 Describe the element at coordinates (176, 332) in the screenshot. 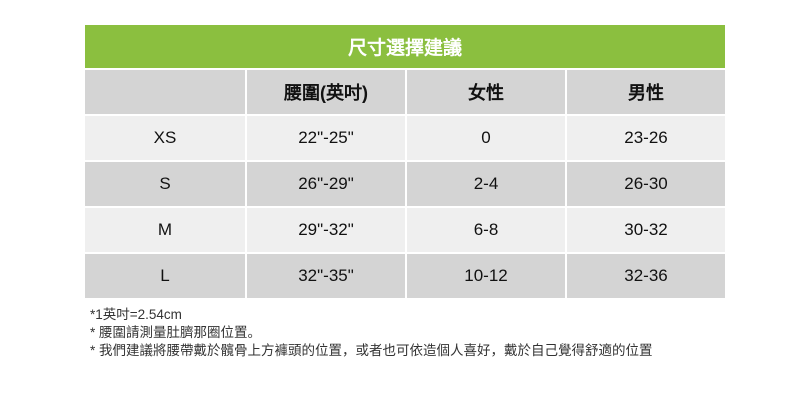

I see `note: * 腰圍請測量肚臍那圈位置。` at that location.